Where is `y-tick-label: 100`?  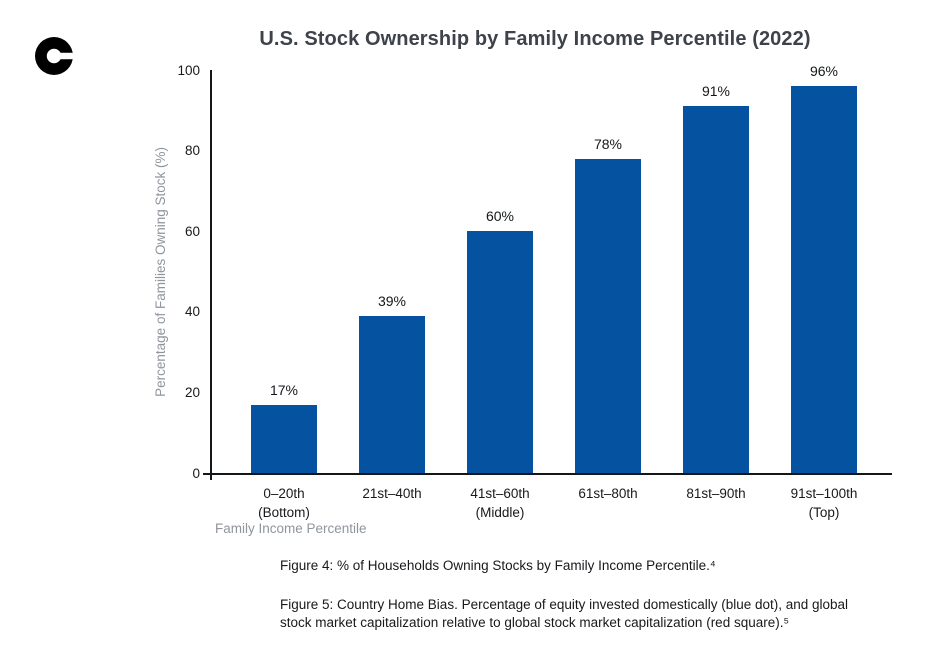 y-tick-label: 100 is located at coordinates (188, 70).